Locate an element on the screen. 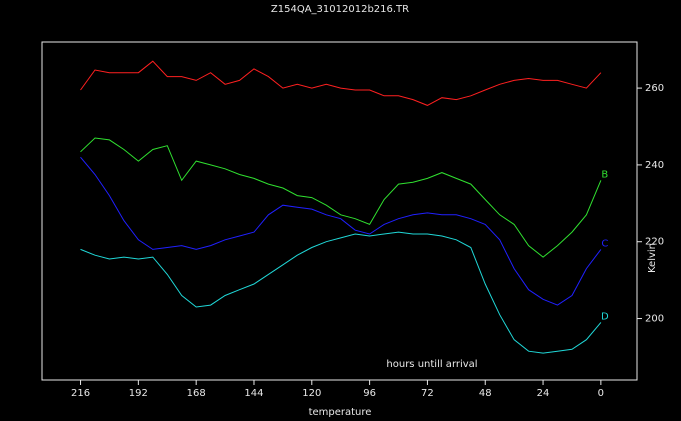 The width and height of the screenshot is (681, 421). x-tick-label: 216 is located at coordinates (80, 393).